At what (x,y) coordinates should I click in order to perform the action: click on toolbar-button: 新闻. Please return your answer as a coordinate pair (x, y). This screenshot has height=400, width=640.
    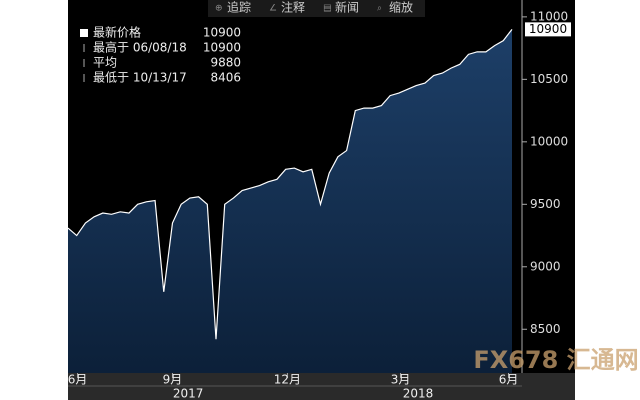
    Looking at the image, I should click on (347, 7).